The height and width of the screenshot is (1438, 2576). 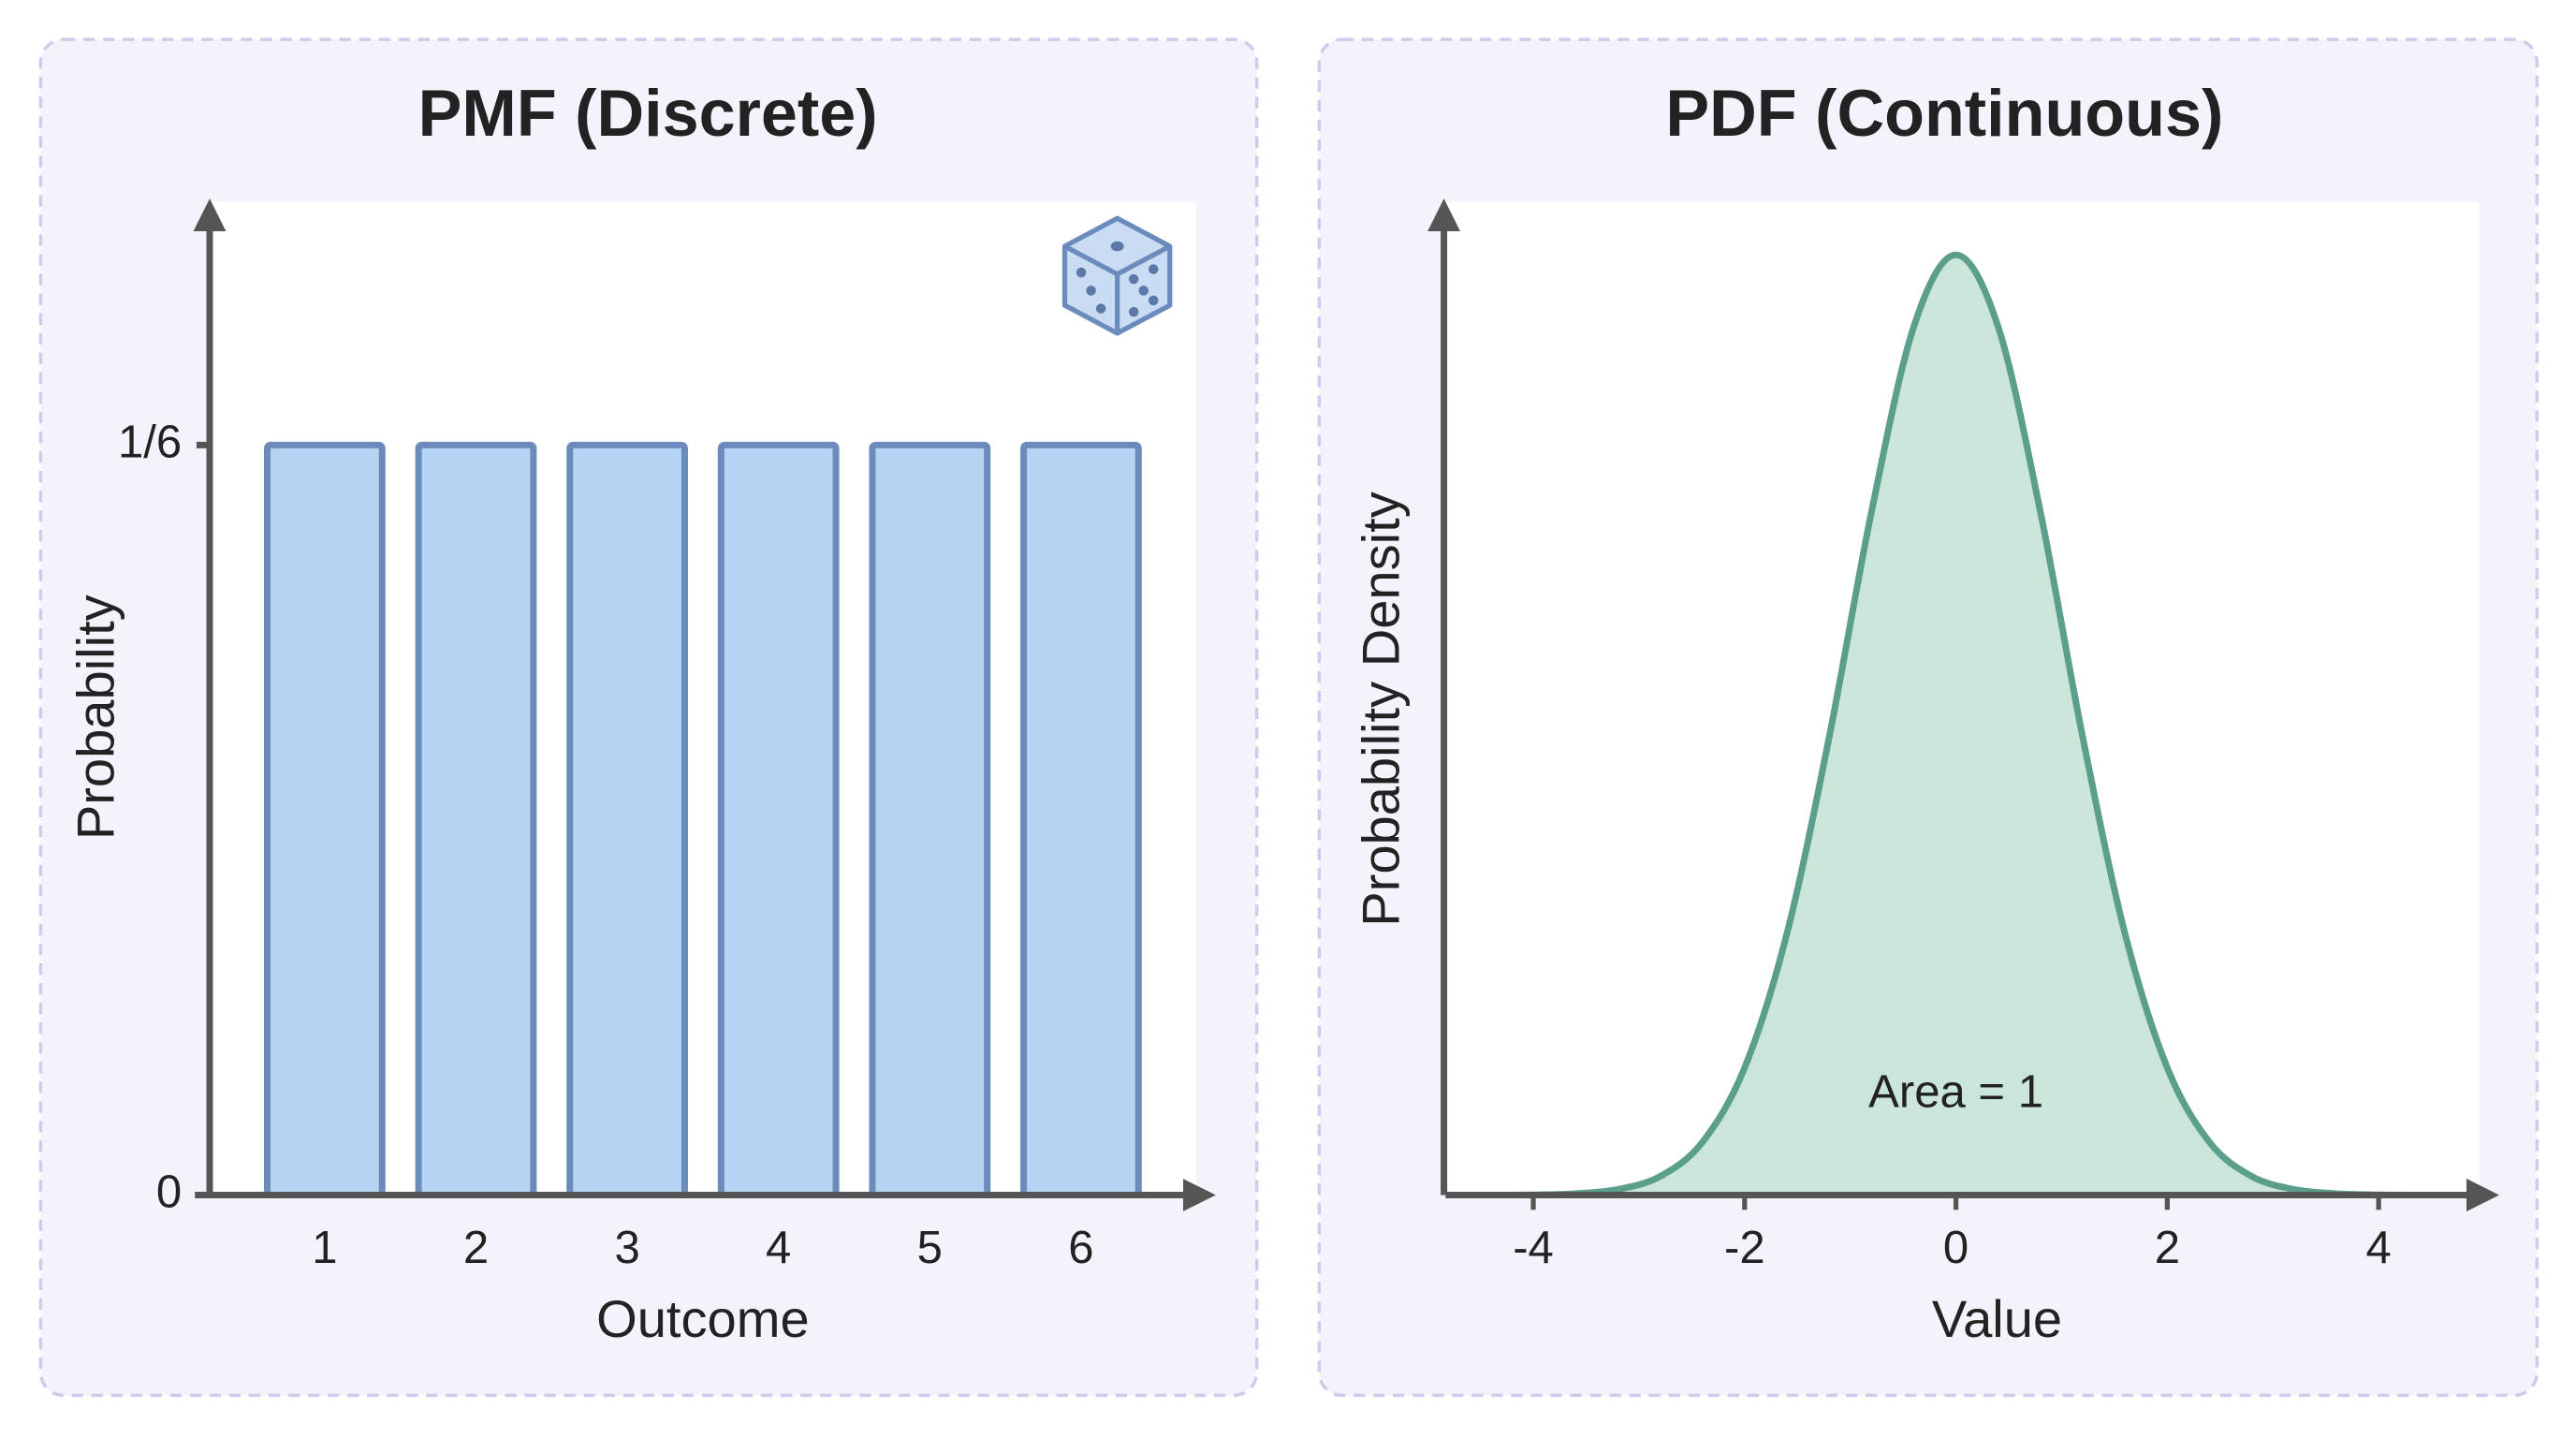 What do you see at coordinates (1744, 1248) in the screenshot?
I see `x-tick-label: -2` at bounding box center [1744, 1248].